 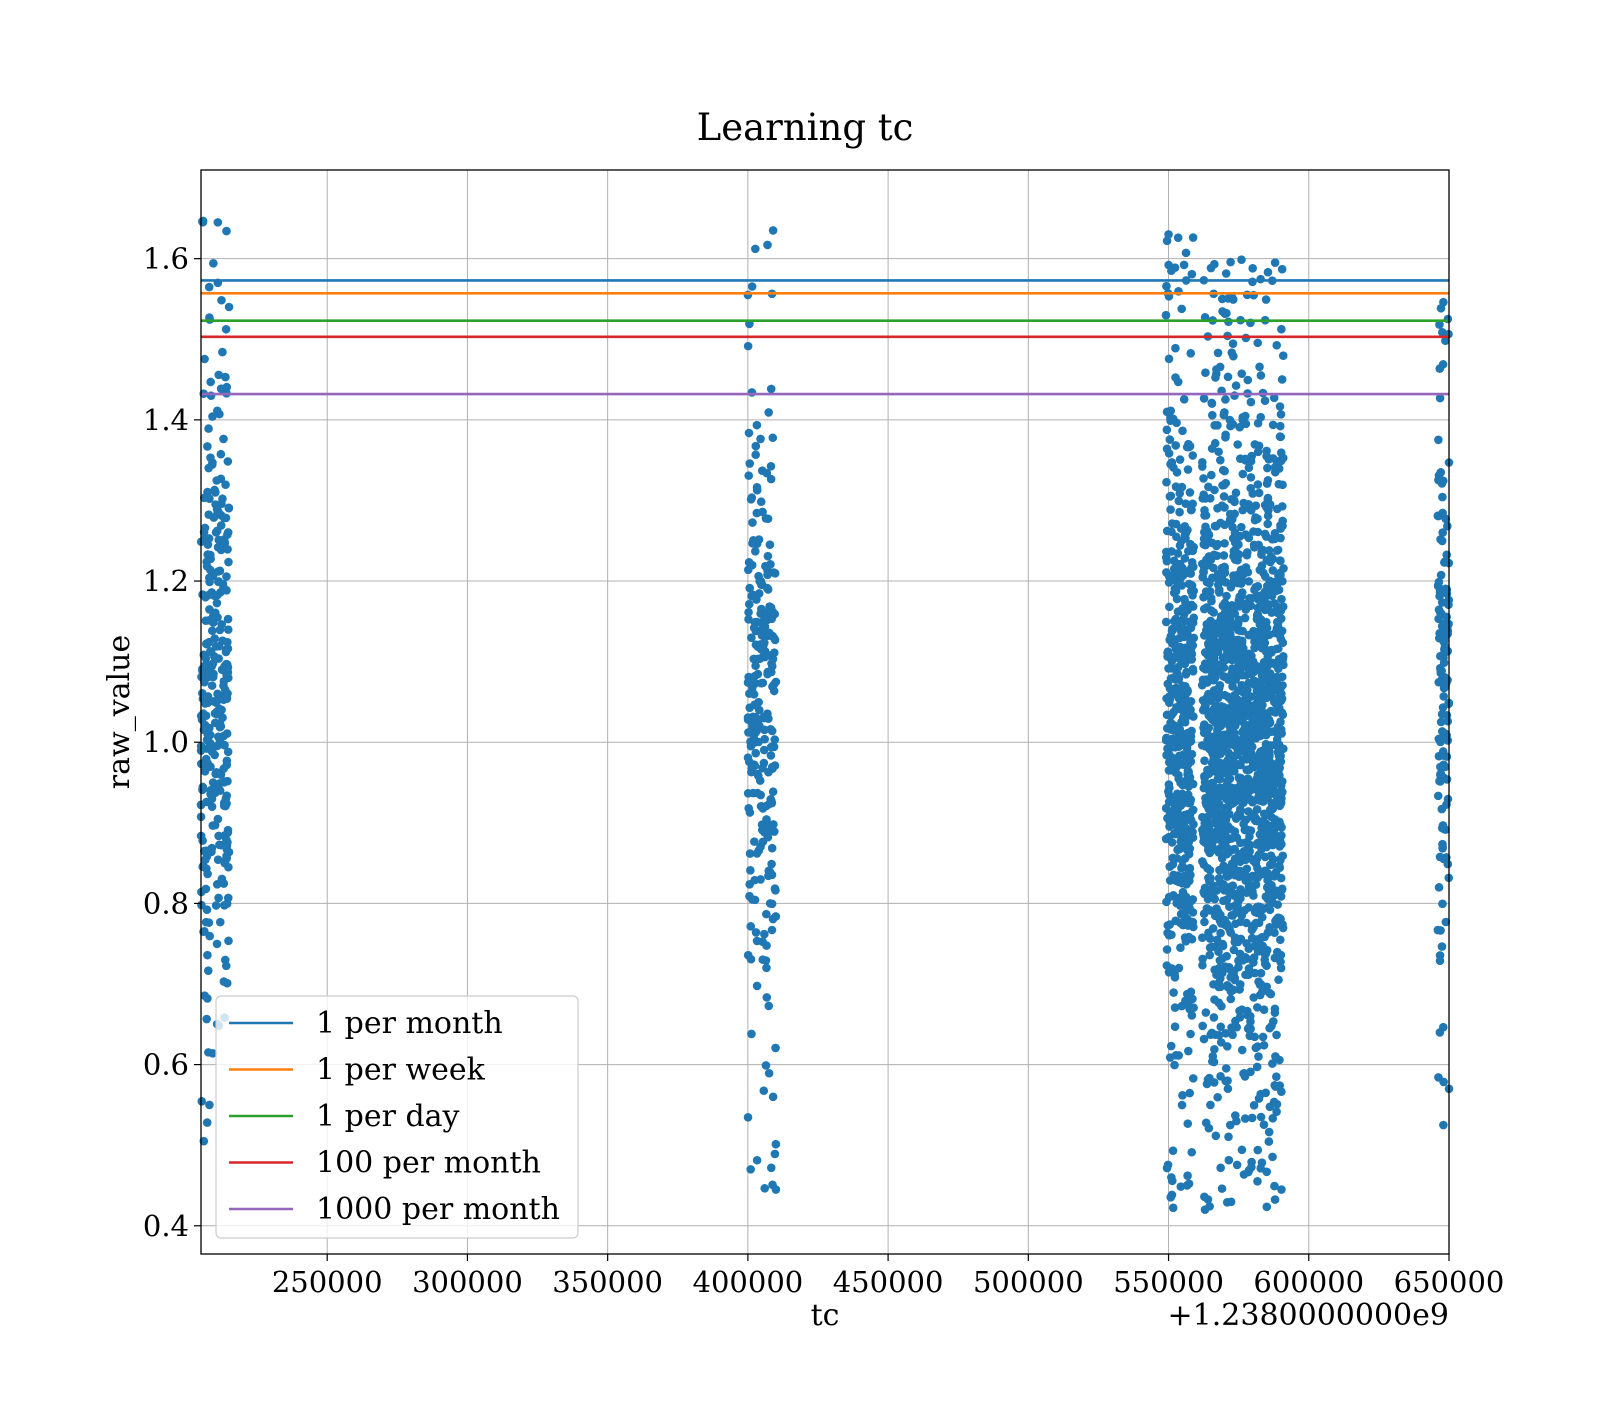 I want to click on x-tick-label: 450000, so click(x=888, y=1282).